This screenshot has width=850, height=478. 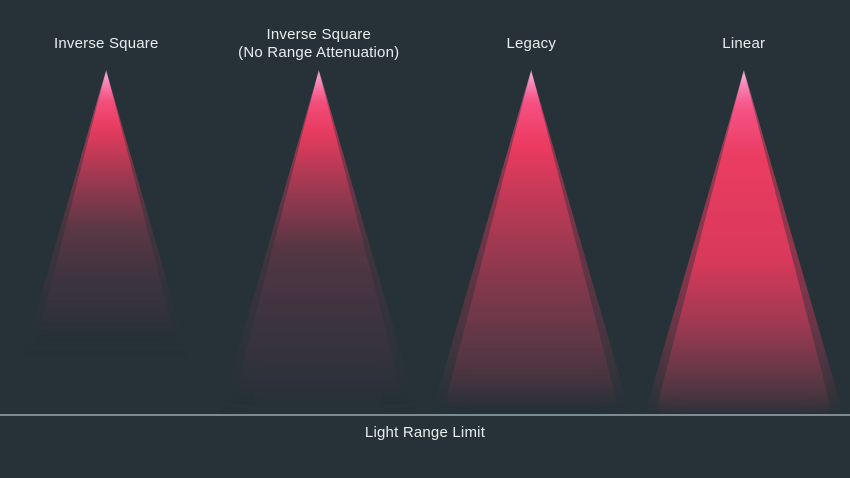 I want to click on column-label-legacy: Legacy, so click(x=531, y=44).